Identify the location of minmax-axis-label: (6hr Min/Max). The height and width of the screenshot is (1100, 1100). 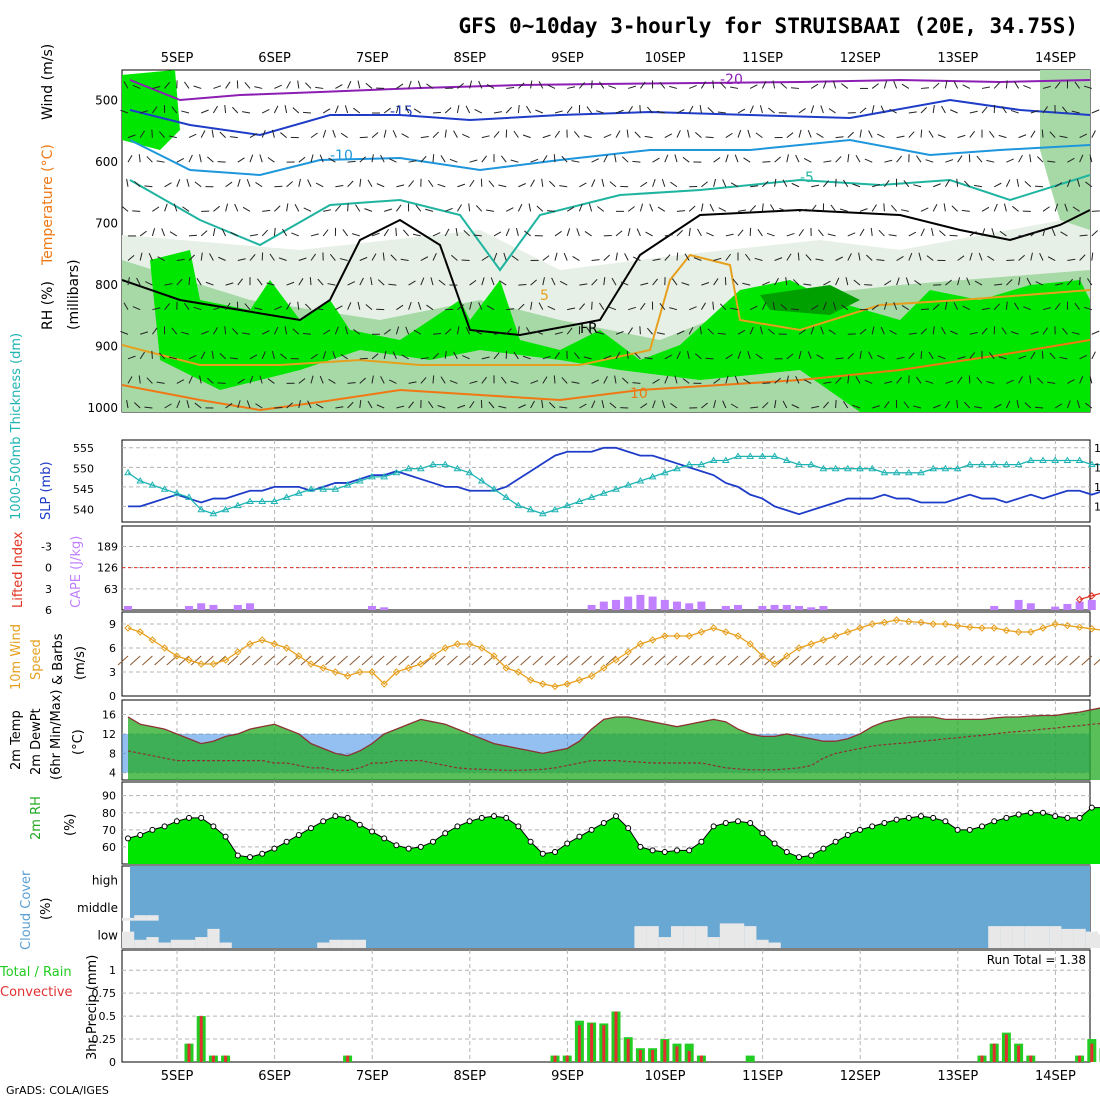
(56, 735).